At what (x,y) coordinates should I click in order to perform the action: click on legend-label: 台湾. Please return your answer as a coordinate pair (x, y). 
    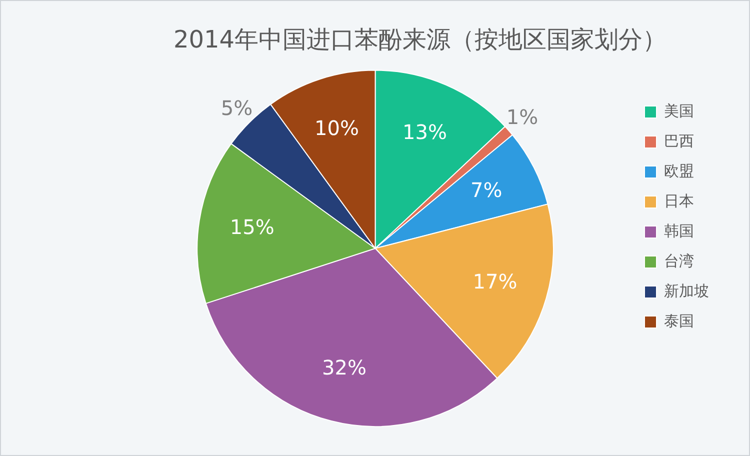
    Looking at the image, I should click on (679, 261).